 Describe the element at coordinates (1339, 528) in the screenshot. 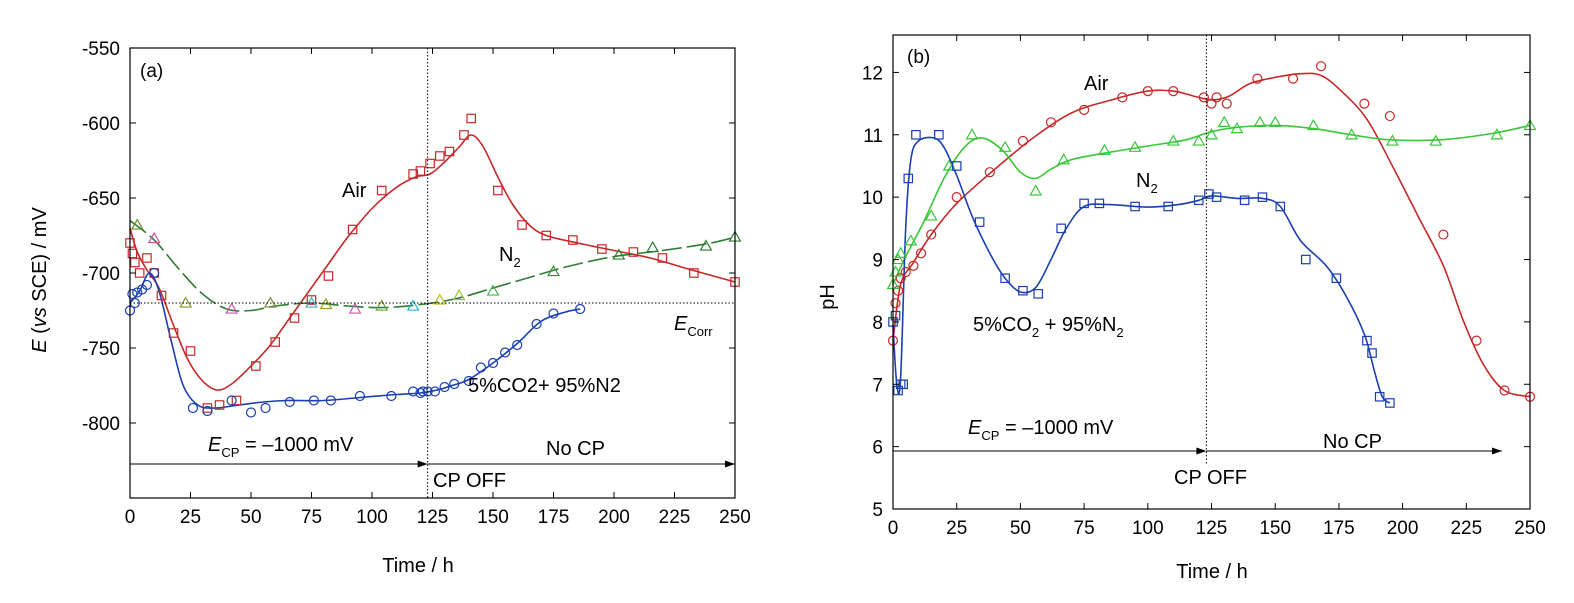

I see `panel-b-x-tick-label: 175` at that location.